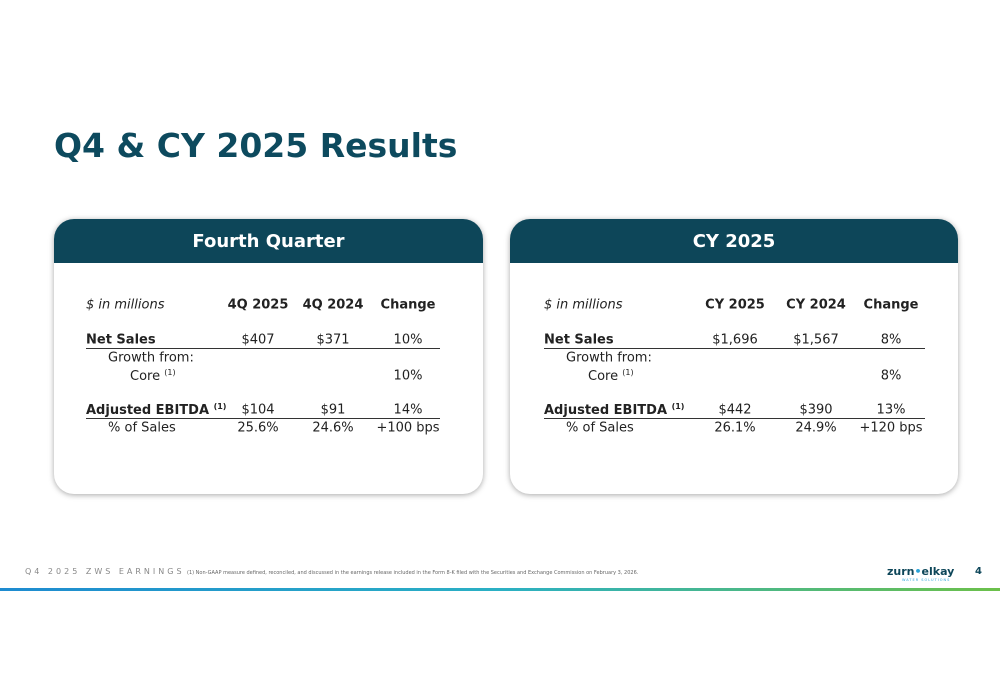 The image size is (1000, 685). I want to click on row-value: 25.6%, so click(258, 428).